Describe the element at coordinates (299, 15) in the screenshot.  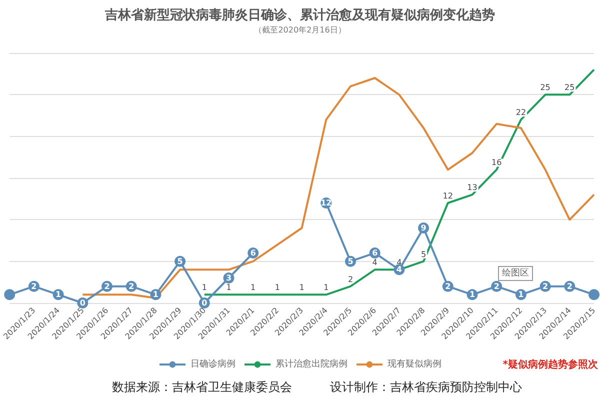
I see `chart-title: 吉林省新型冠状病毒肺炎日确诊、累计治愈及现有疑似病例变化趋势` at that location.